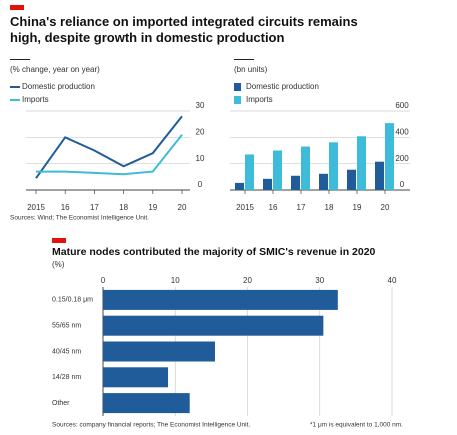  Describe the element at coordinates (66, 326) in the screenshot. I see `y-tick-label: 55/65 nm` at that location.